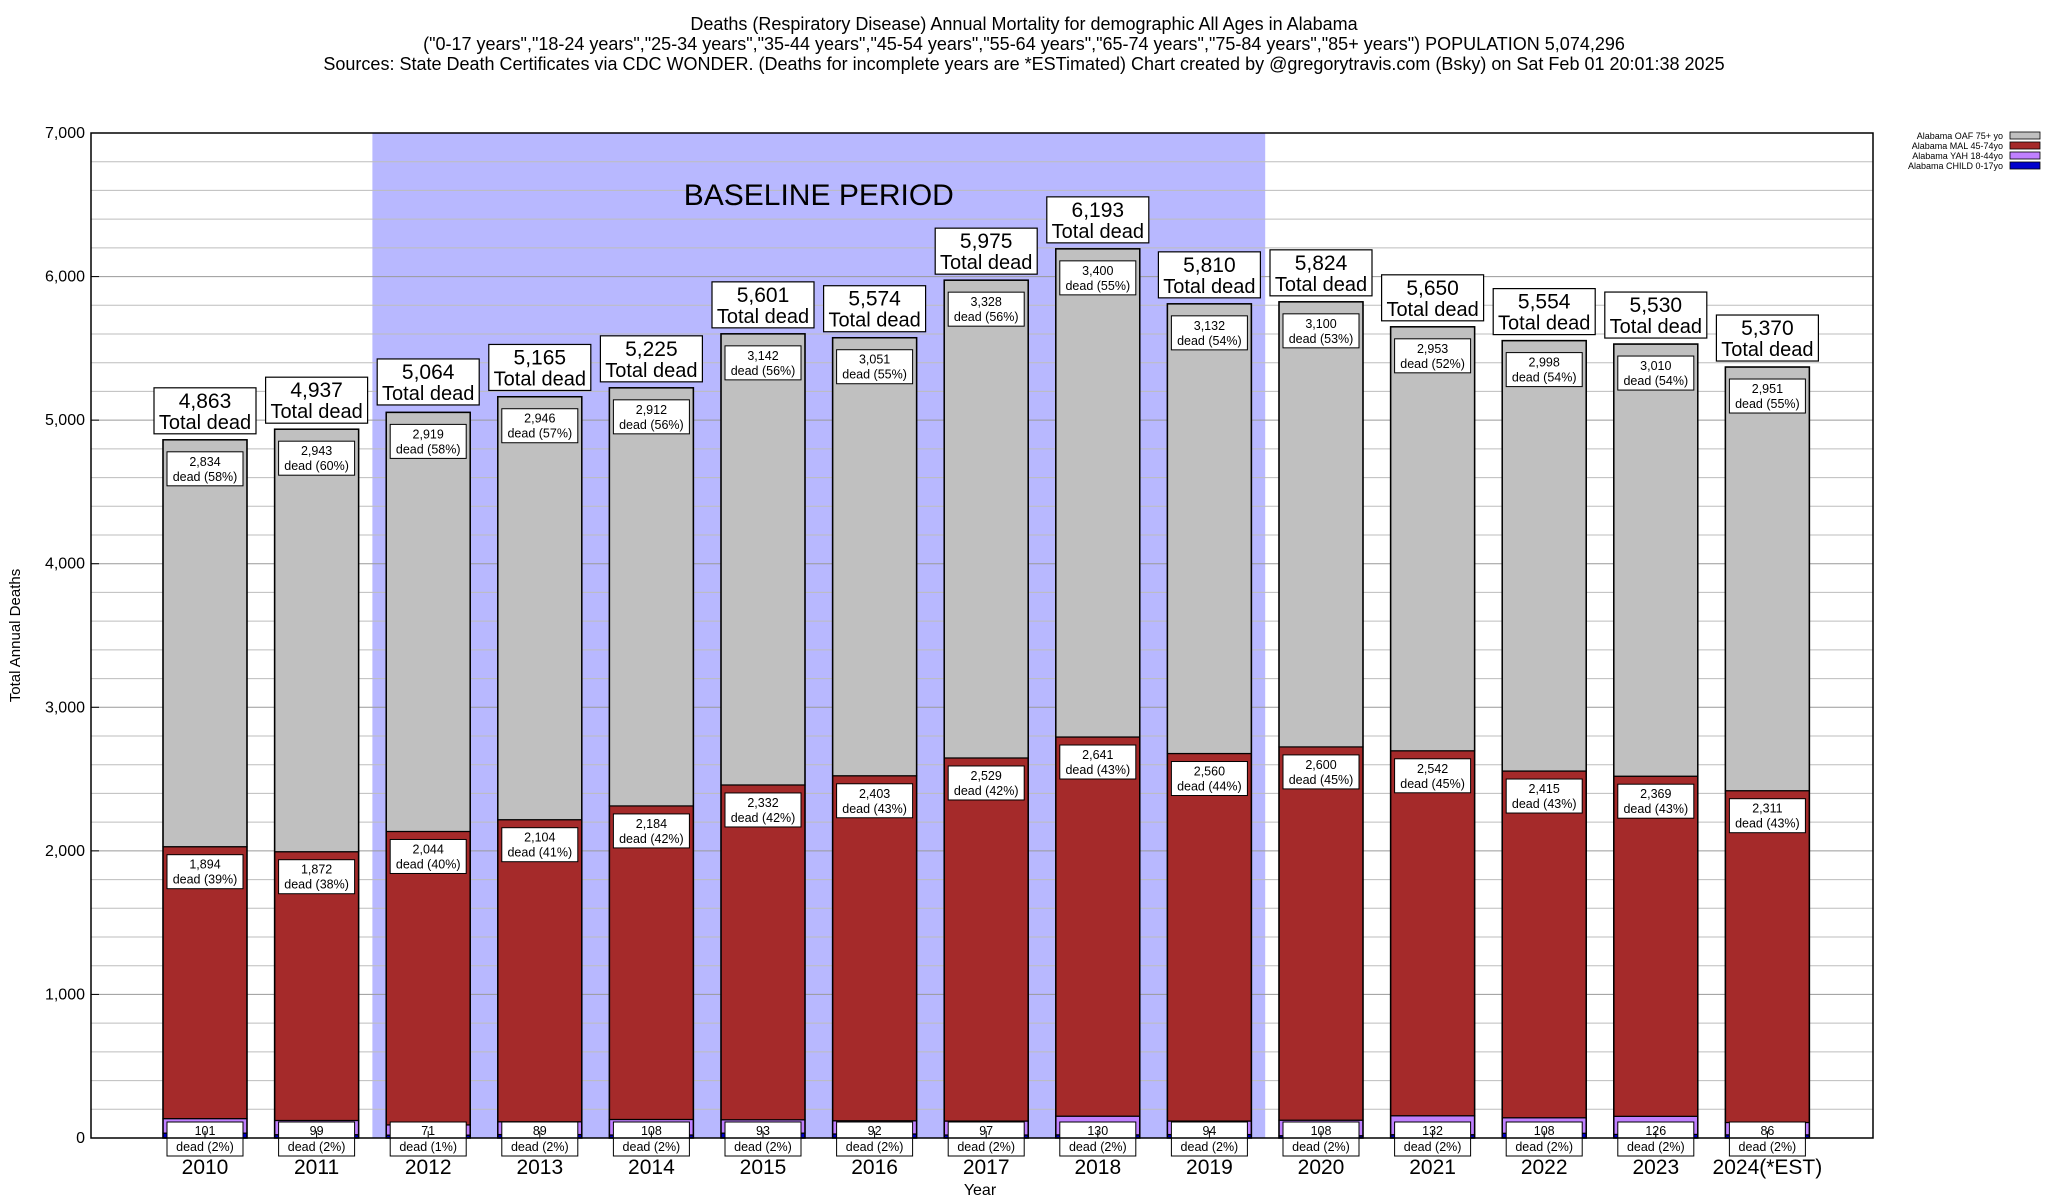 The height and width of the screenshot is (1200, 2048). What do you see at coordinates (205, 880) in the screenshot?
I see `mal-percent-label: dead (39%)` at bounding box center [205, 880].